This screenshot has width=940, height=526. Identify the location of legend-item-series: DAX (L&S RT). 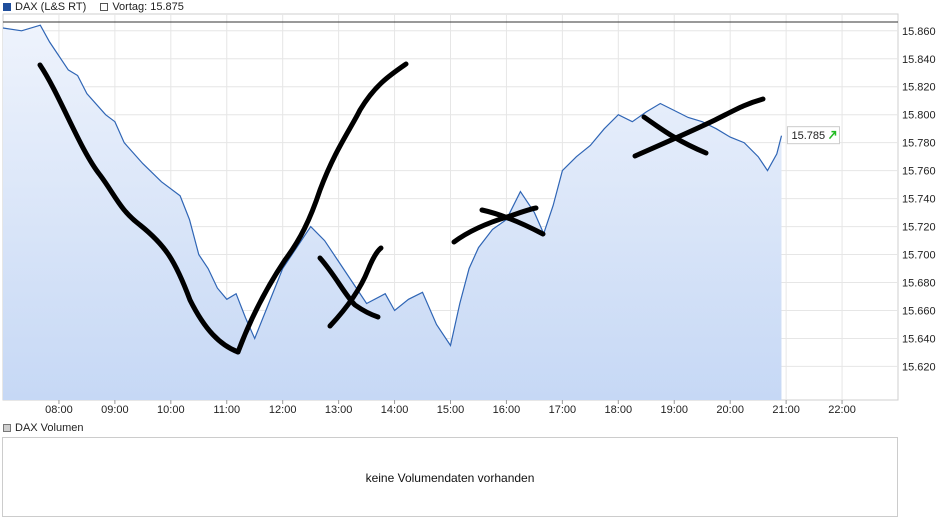
(44, 7).